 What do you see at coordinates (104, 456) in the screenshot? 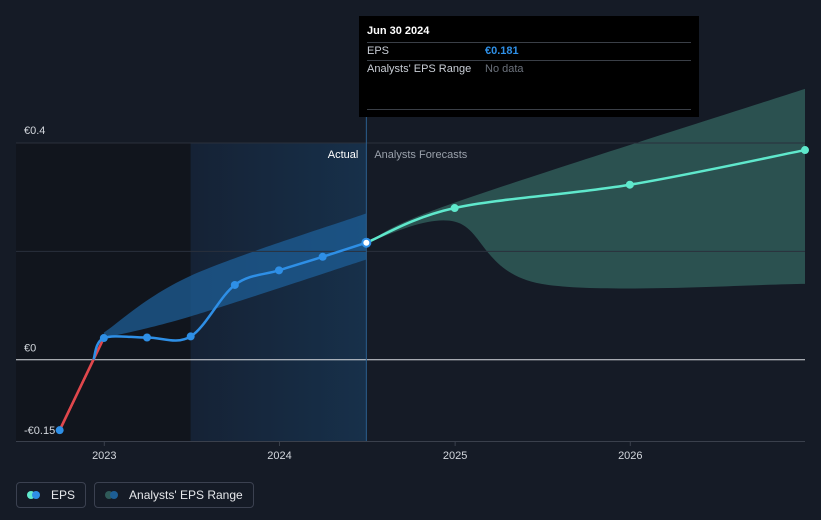
I see `x-tick-label: 2023` at bounding box center [104, 456].